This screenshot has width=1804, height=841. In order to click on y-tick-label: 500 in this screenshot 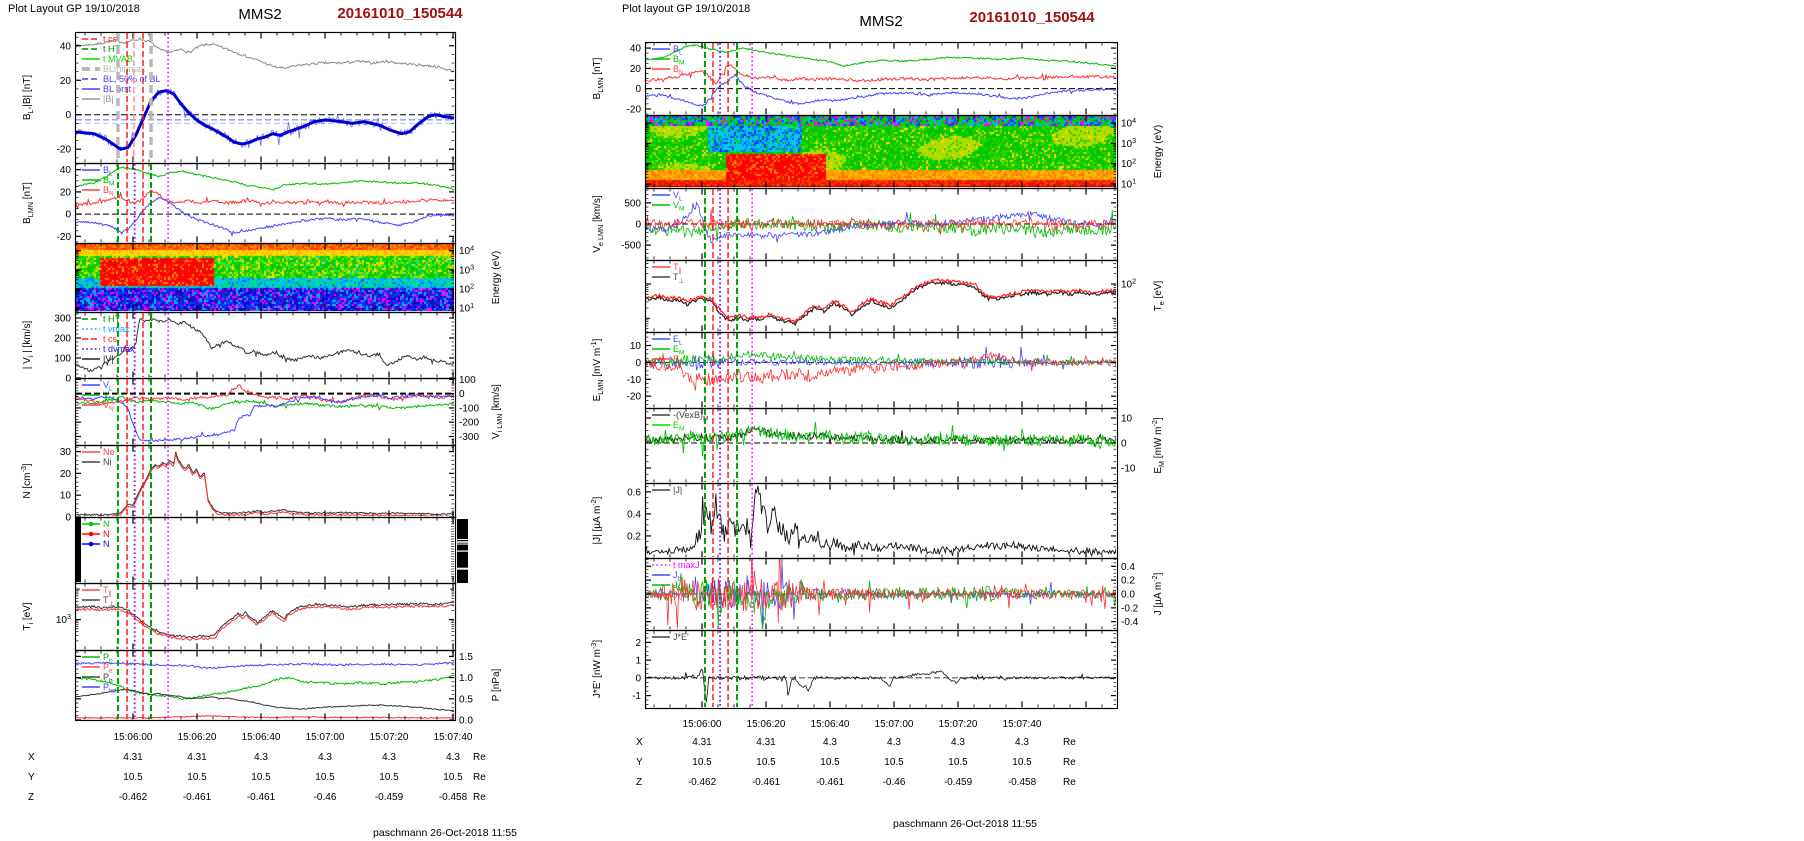, I will do `click(632, 203)`.